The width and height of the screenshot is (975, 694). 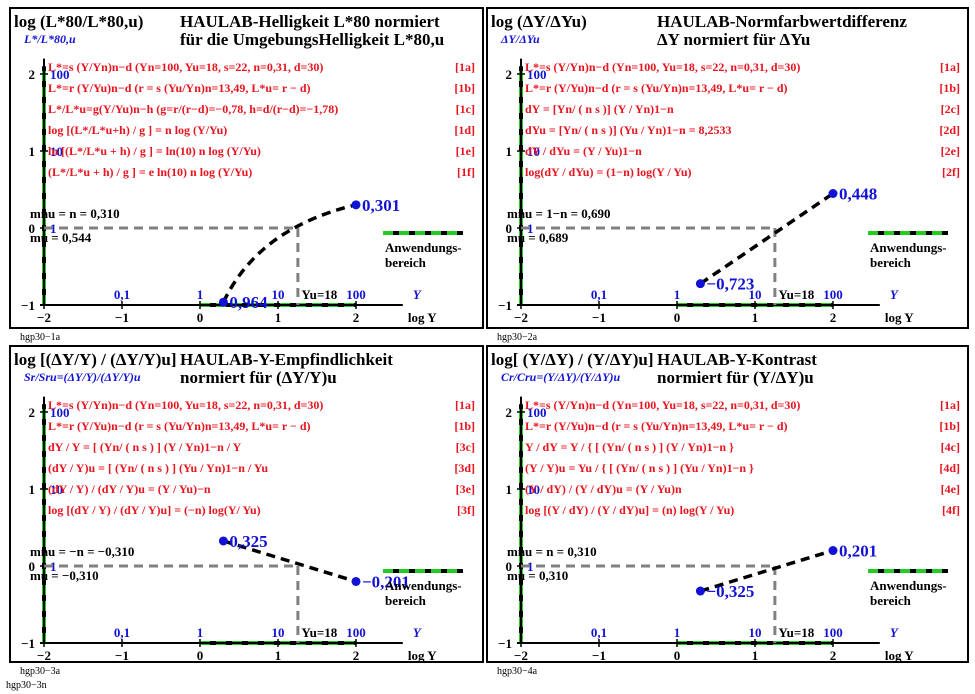 What do you see at coordinates (49, 39) in the screenshot?
I see `y-axis-subtitle: L*/L*80,u` at bounding box center [49, 39].